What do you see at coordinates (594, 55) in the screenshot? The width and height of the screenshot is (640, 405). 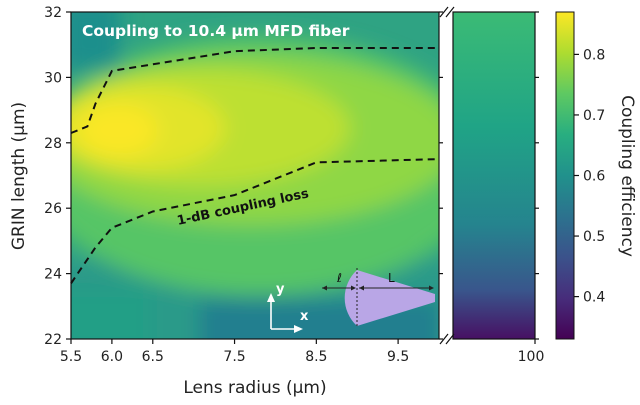 I see `colorbar-tick-label: 0.8` at bounding box center [594, 55].